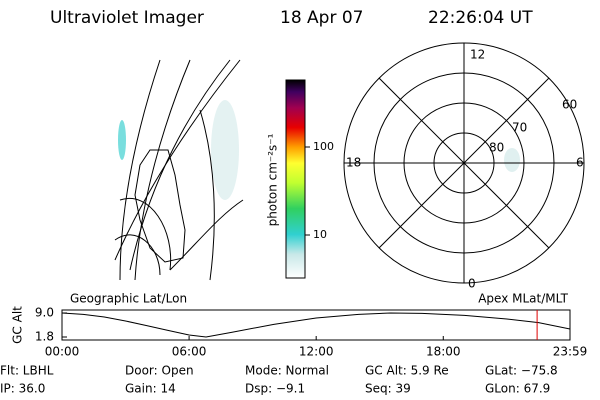 The width and height of the screenshot is (600, 400). What do you see at coordinates (580, 163) in the screenshot?
I see `mlt-label: 6` at bounding box center [580, 163].